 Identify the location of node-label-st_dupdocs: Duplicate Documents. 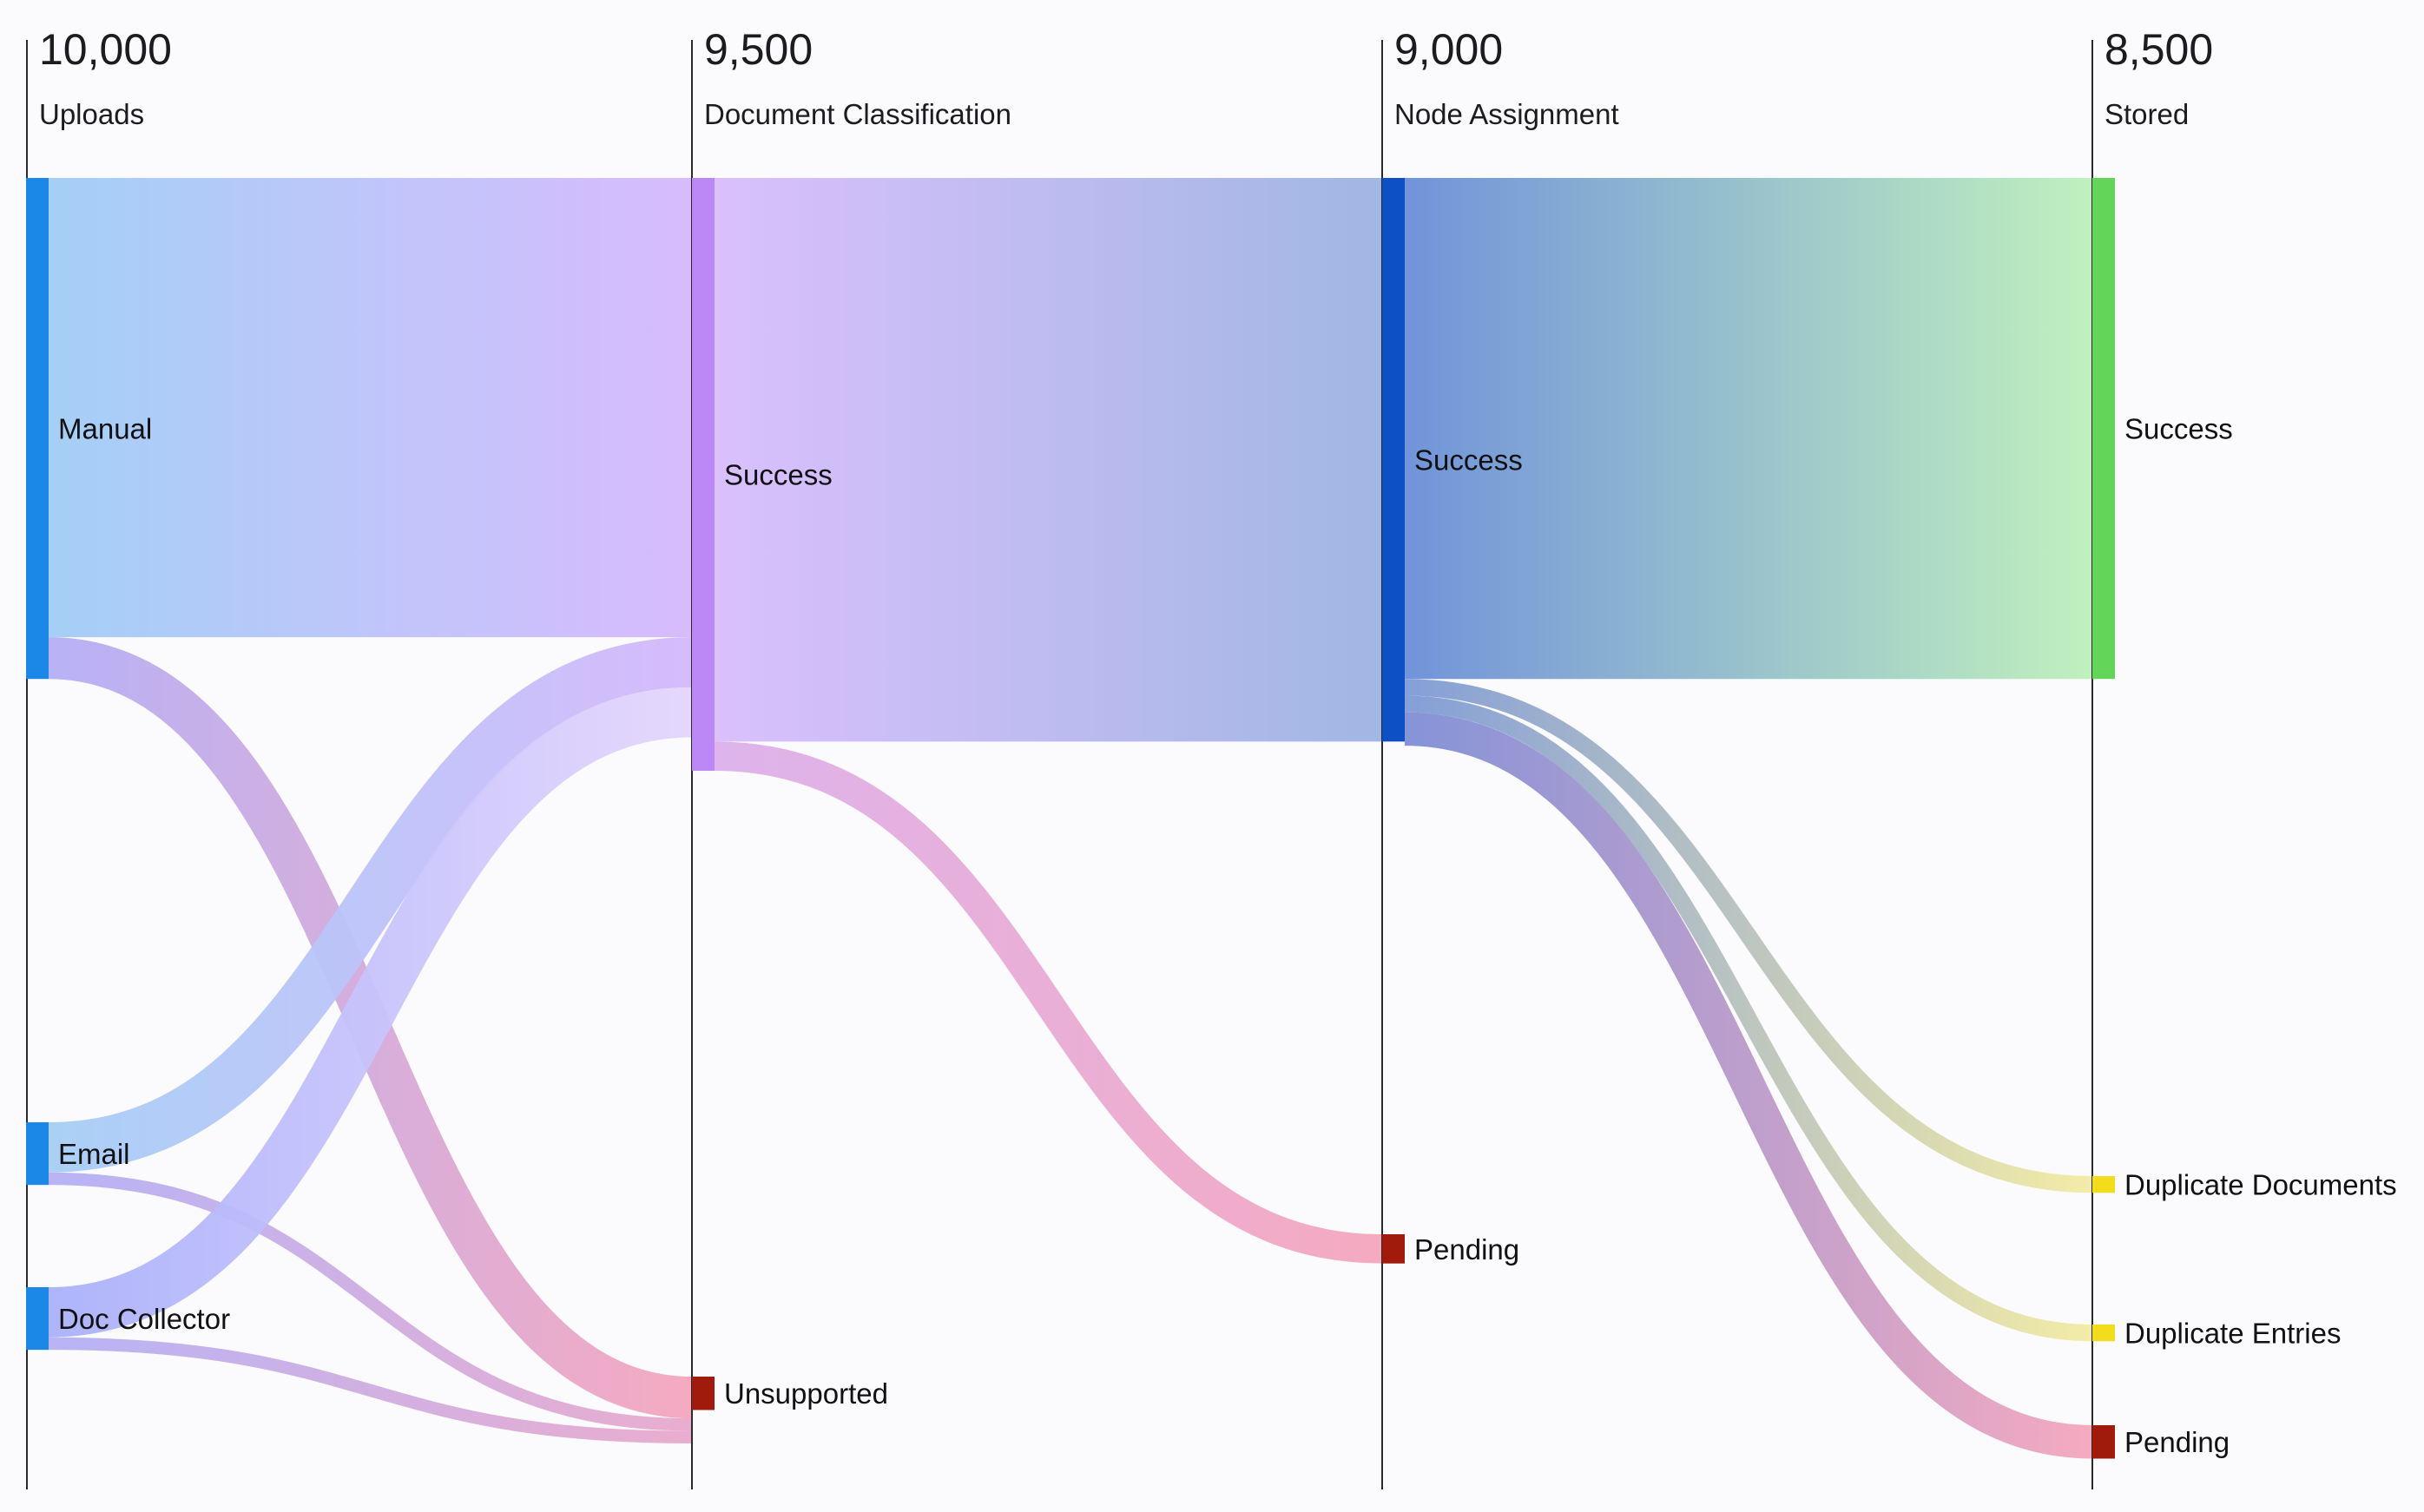
(2260, 1185).